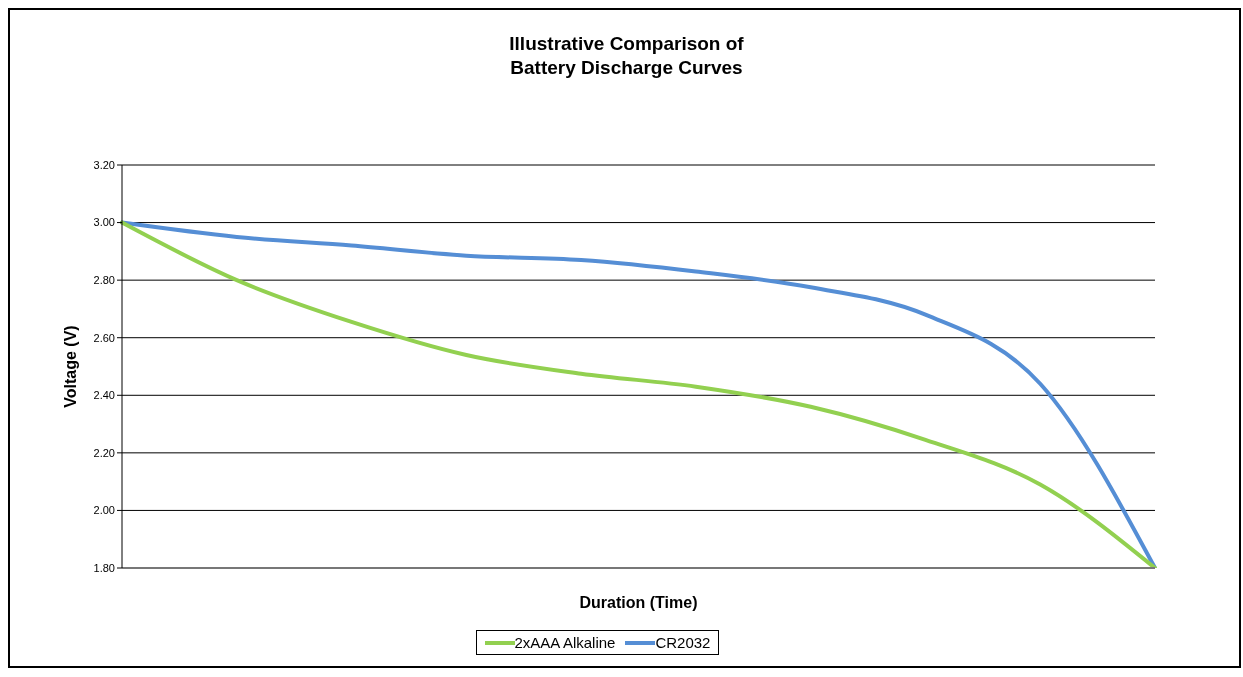 This screenshot has width=1243, height=677. I want to click on y-tick-label: 1.80, so click(104, 567).